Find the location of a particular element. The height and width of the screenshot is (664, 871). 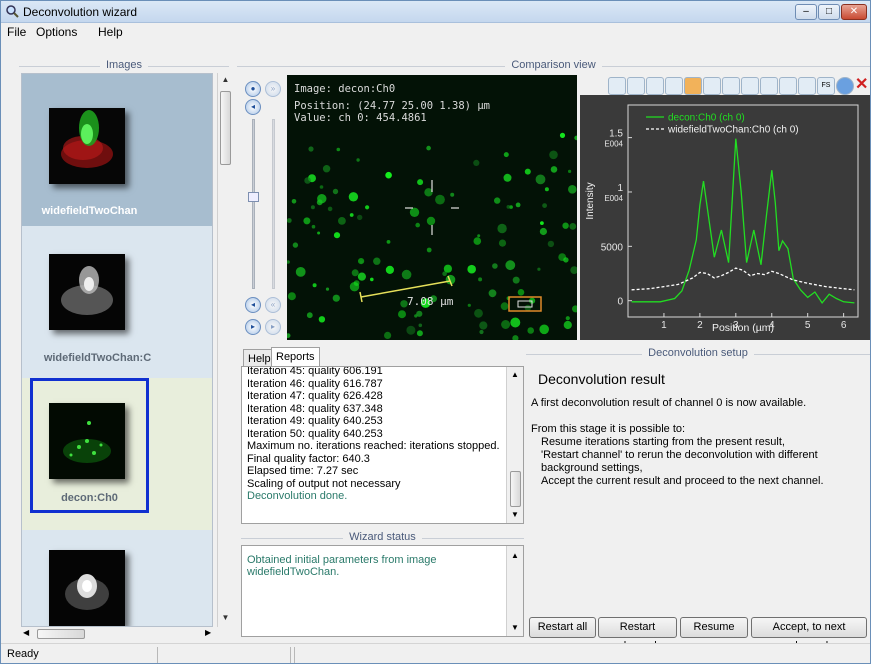

maximize-button: □ is located at coordinates (829, 12).